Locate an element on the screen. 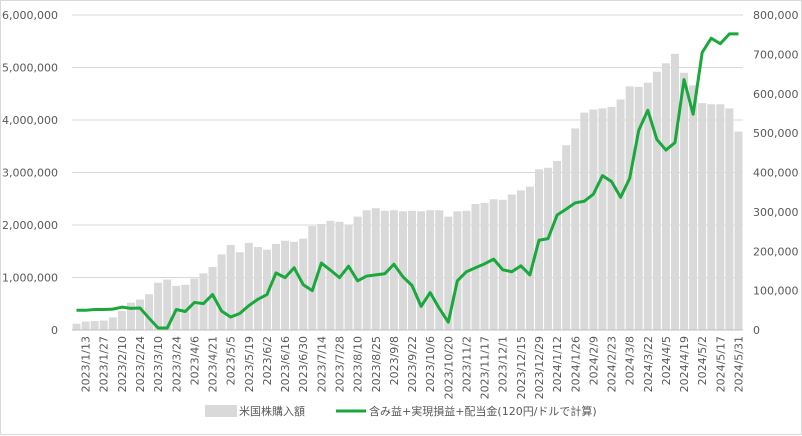 The image size is (802, 436). x-axis-tick-label: 2023/2/24 is located at coordinates (140, 364).